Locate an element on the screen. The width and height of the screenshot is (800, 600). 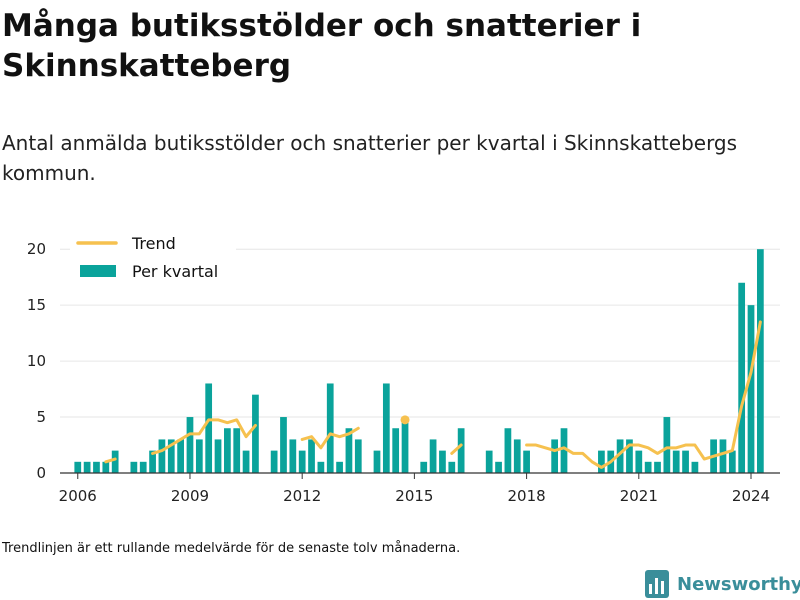
legend-label: Trend is located at coordinates (153, 243).